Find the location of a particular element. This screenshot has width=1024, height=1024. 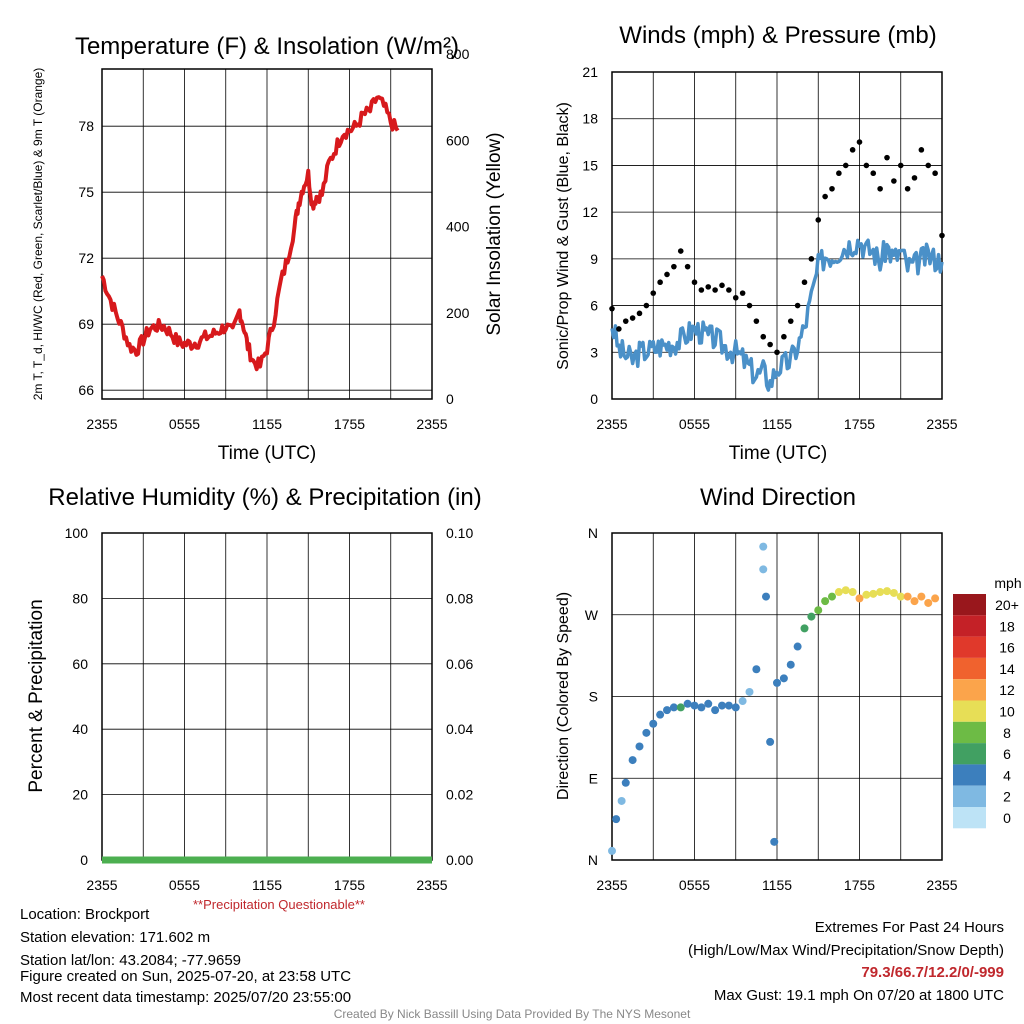

extremes-values: 79.3/66.7/12.2/0/-999 is located at coordinates (932, 972).